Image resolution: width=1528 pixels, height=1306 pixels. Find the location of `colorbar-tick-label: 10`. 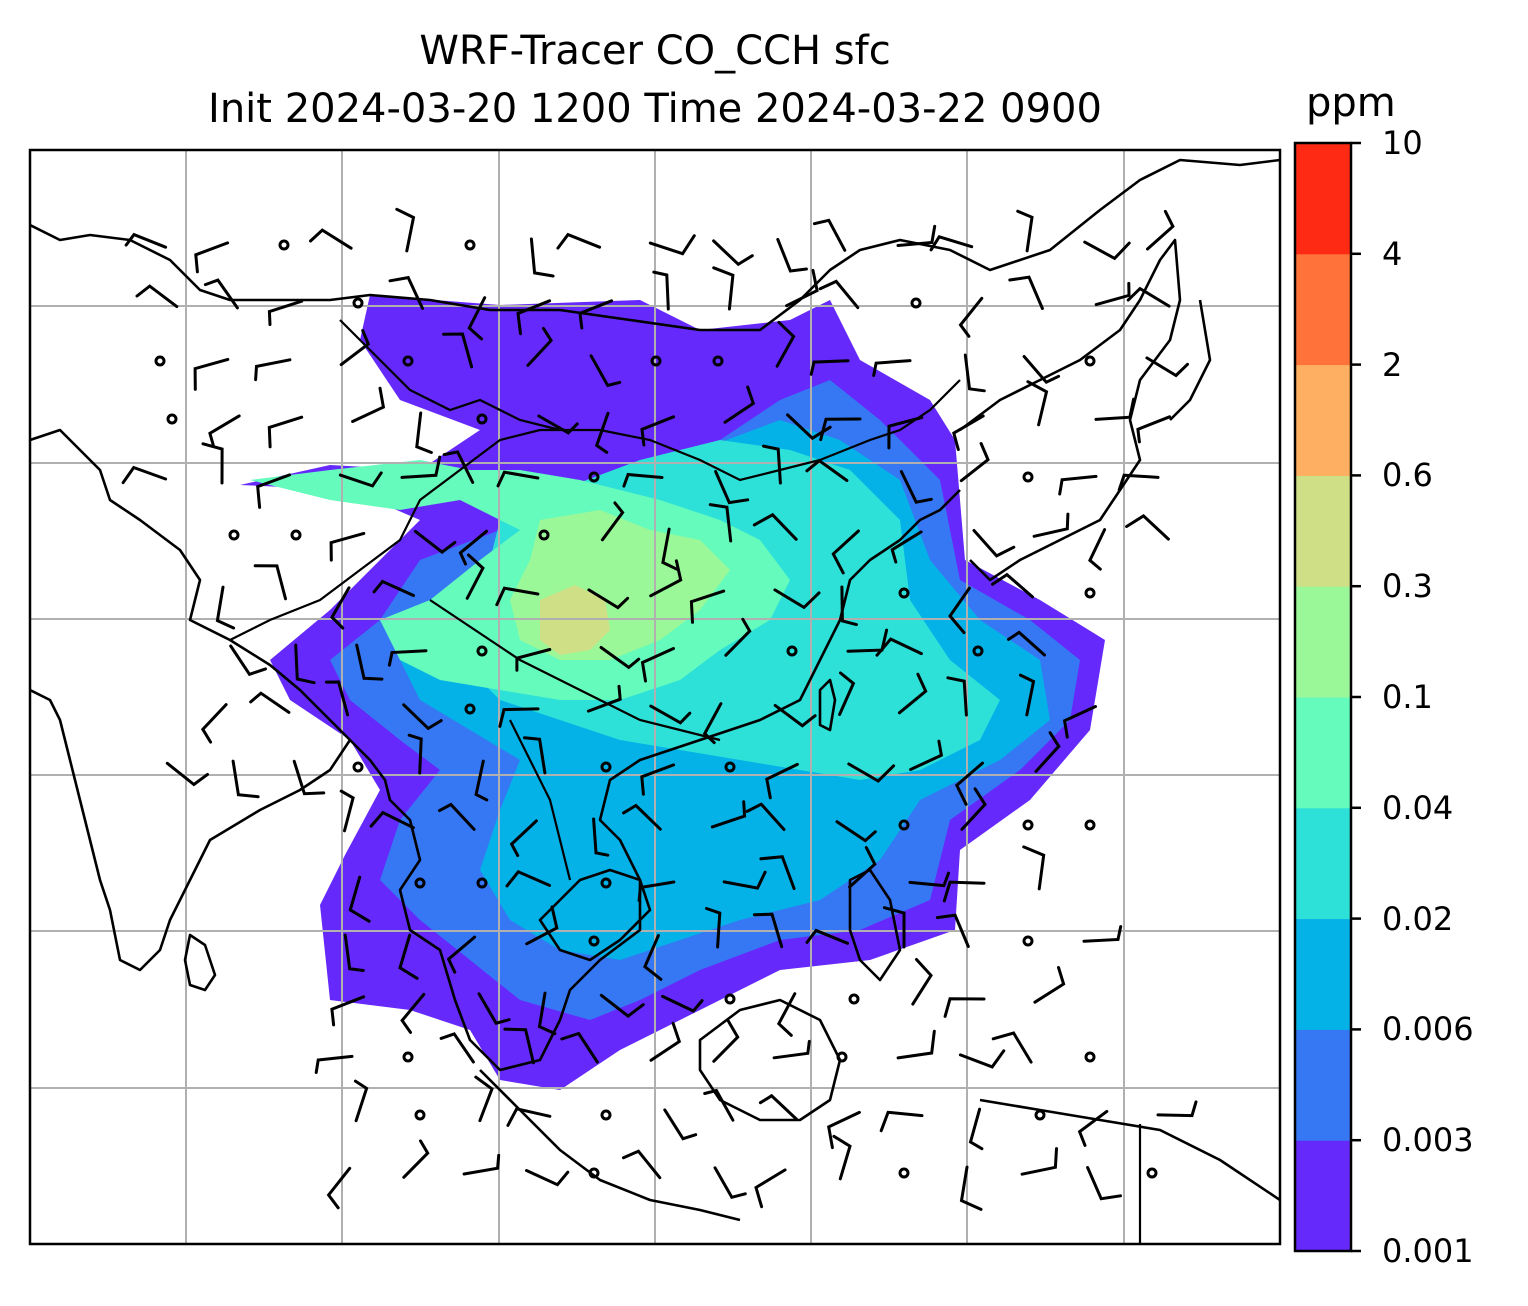

colorbar-tick-label: 10 is located at coordinates (1402, 143).